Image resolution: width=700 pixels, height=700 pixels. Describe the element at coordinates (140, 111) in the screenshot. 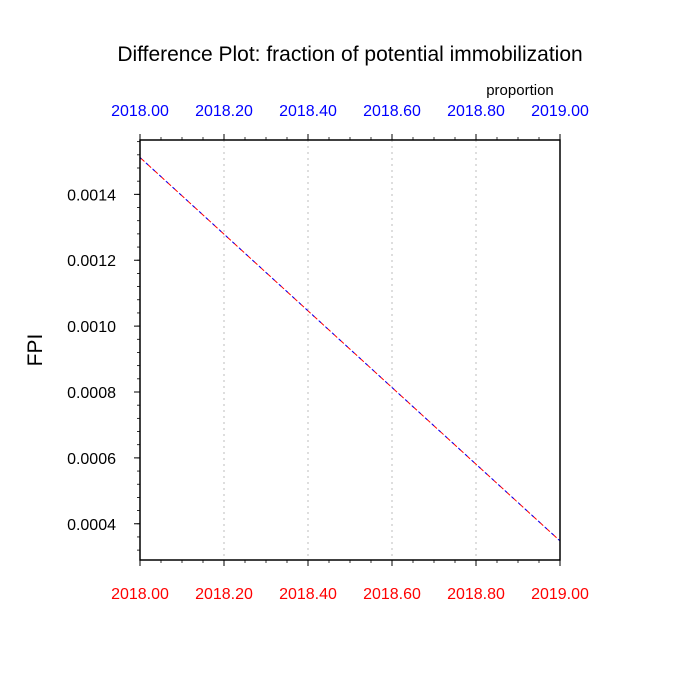

I see `x-tick-label-top: 2018.00` at that location.